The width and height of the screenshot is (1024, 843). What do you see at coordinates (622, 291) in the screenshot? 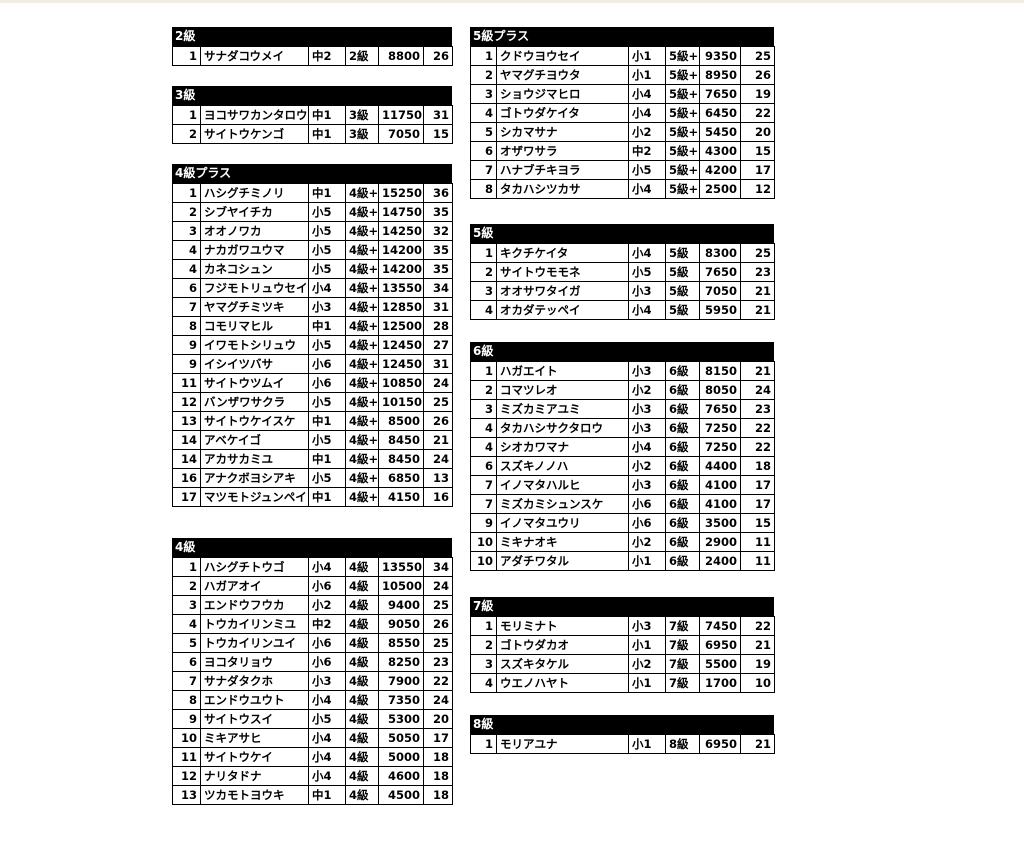
I see `table-row: 3 オオサワタイガ 小3 5級 7050 21` at bounding box center [622, 291].